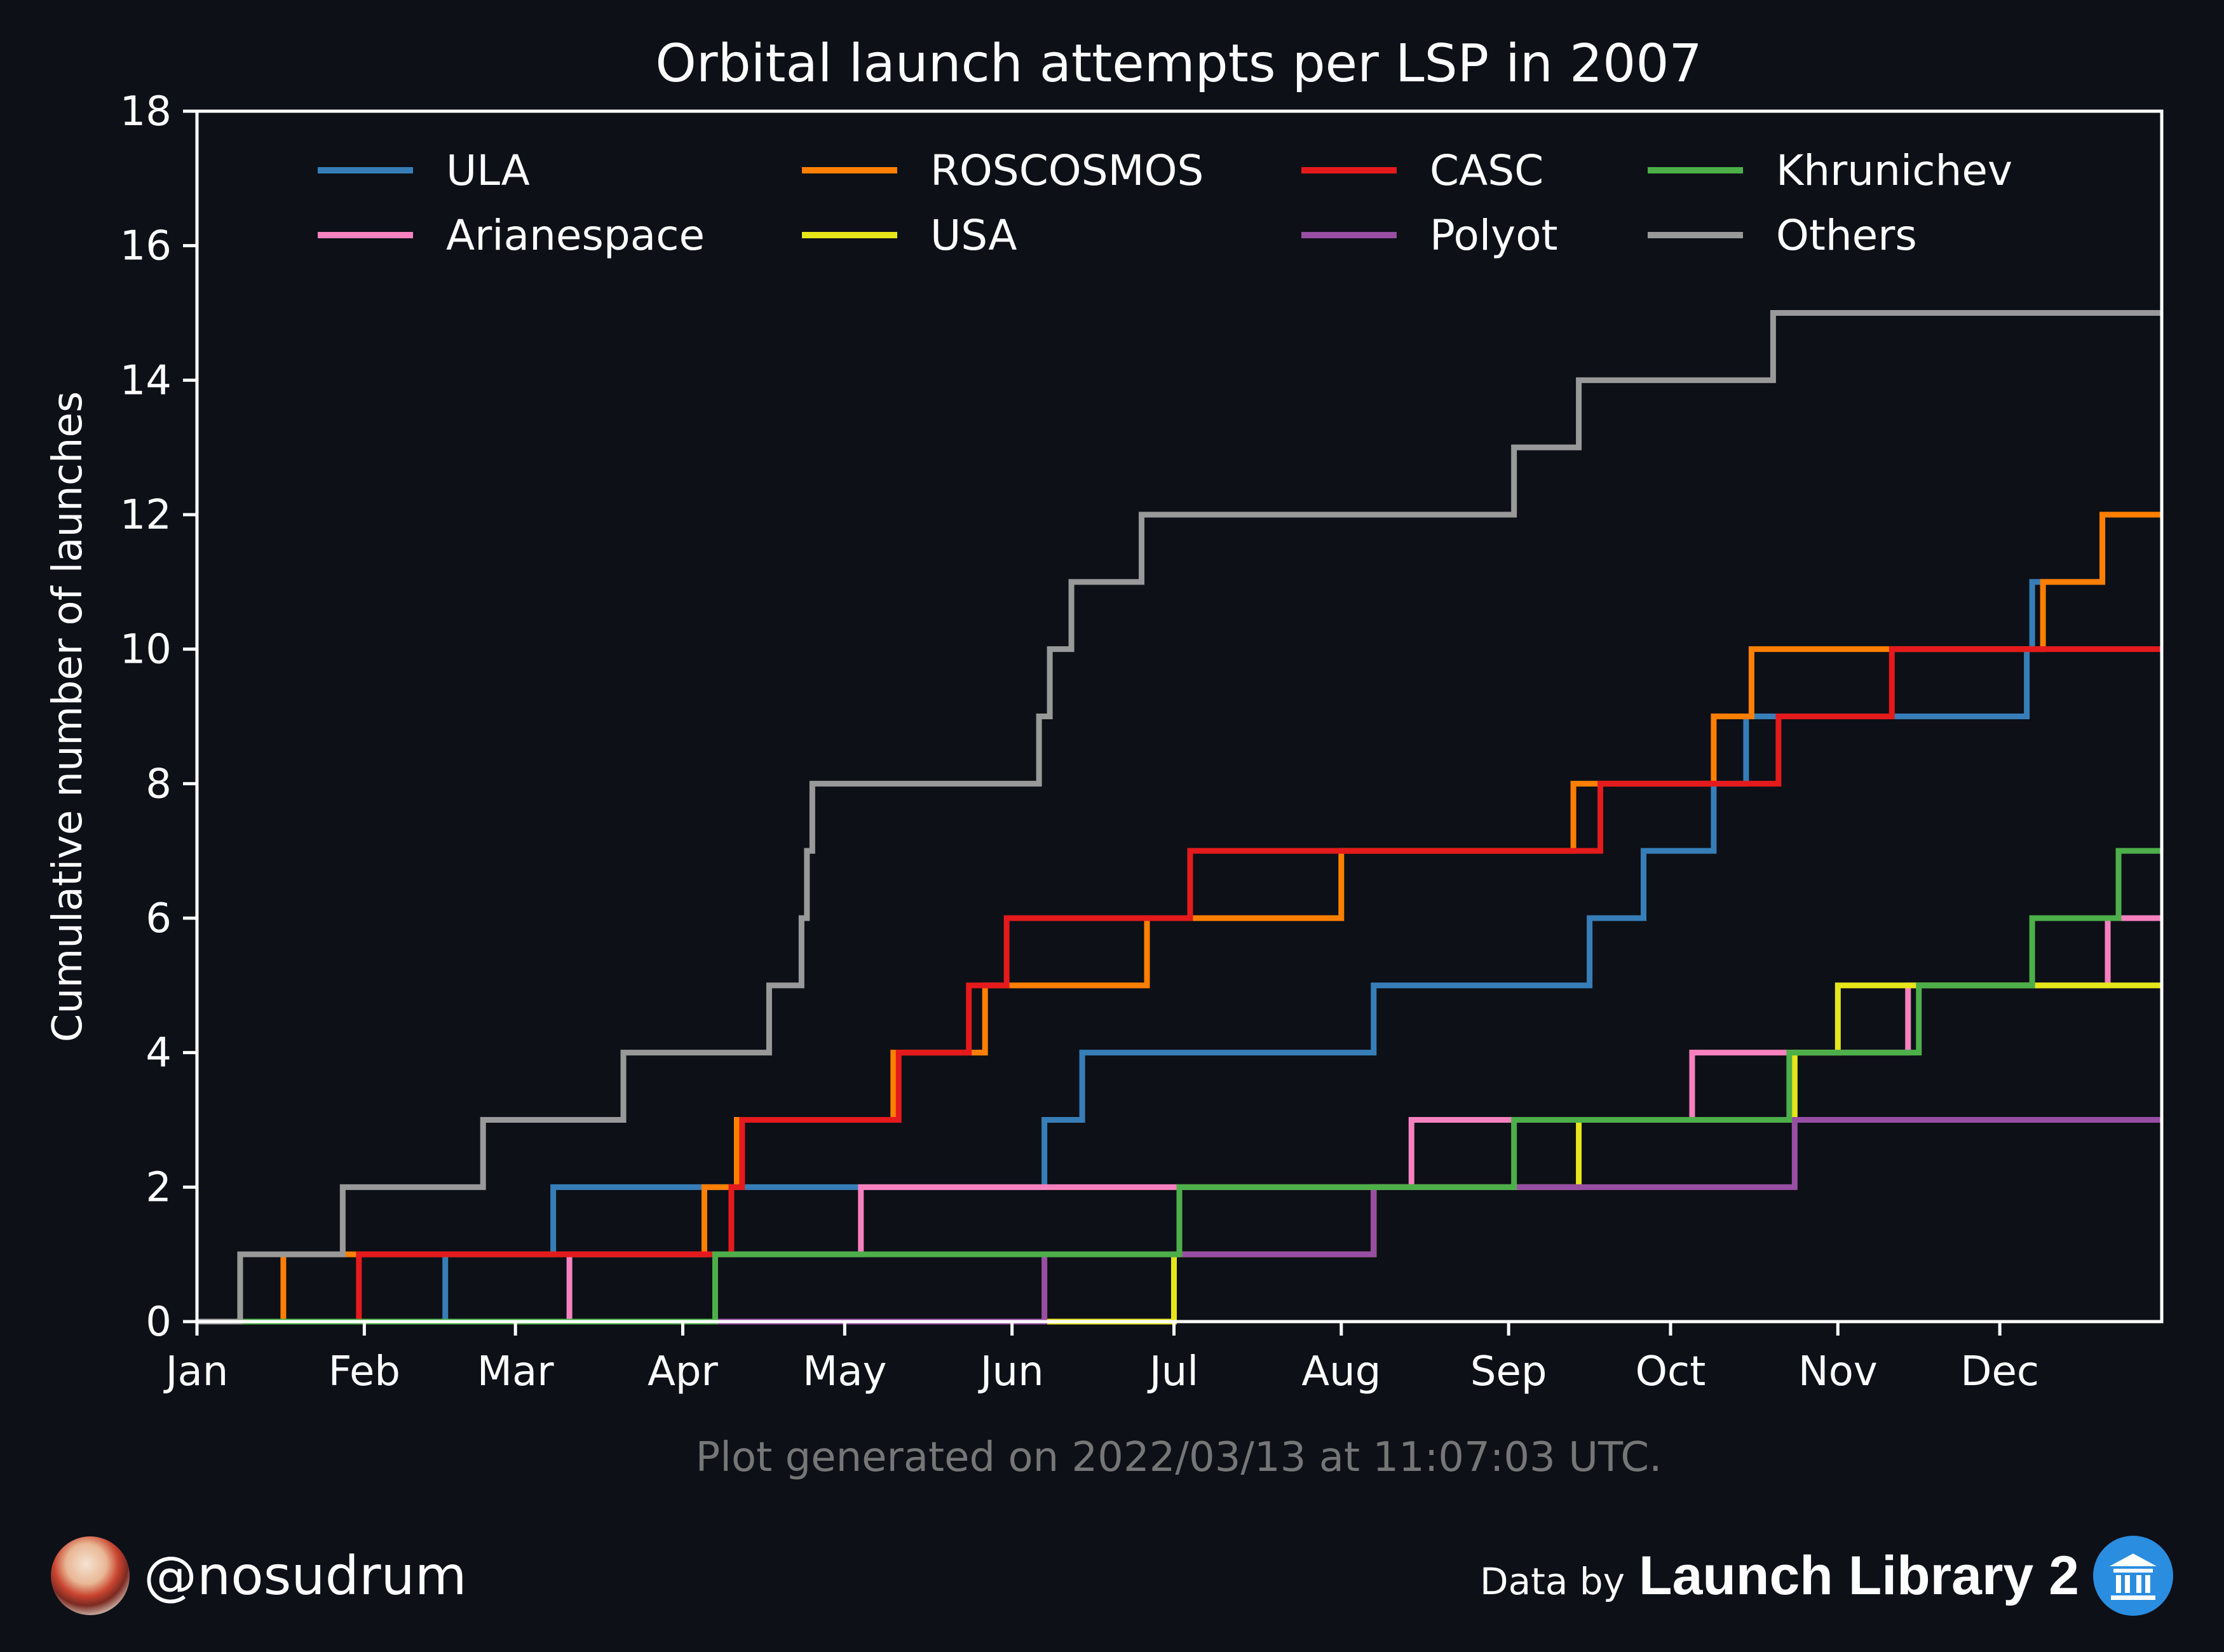  Describe the element at coordinates (1178, 64) in the screenshot. I see `chart-title: Orbital launch attempts per LSP in 2007` at that location.